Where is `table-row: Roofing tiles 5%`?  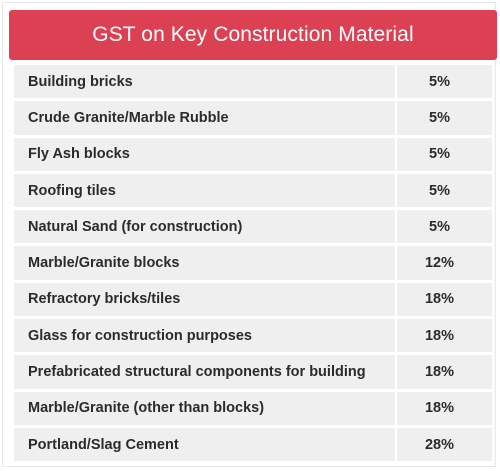 table-row: Roofing tiles 5% is located at coordinates (253, 190).